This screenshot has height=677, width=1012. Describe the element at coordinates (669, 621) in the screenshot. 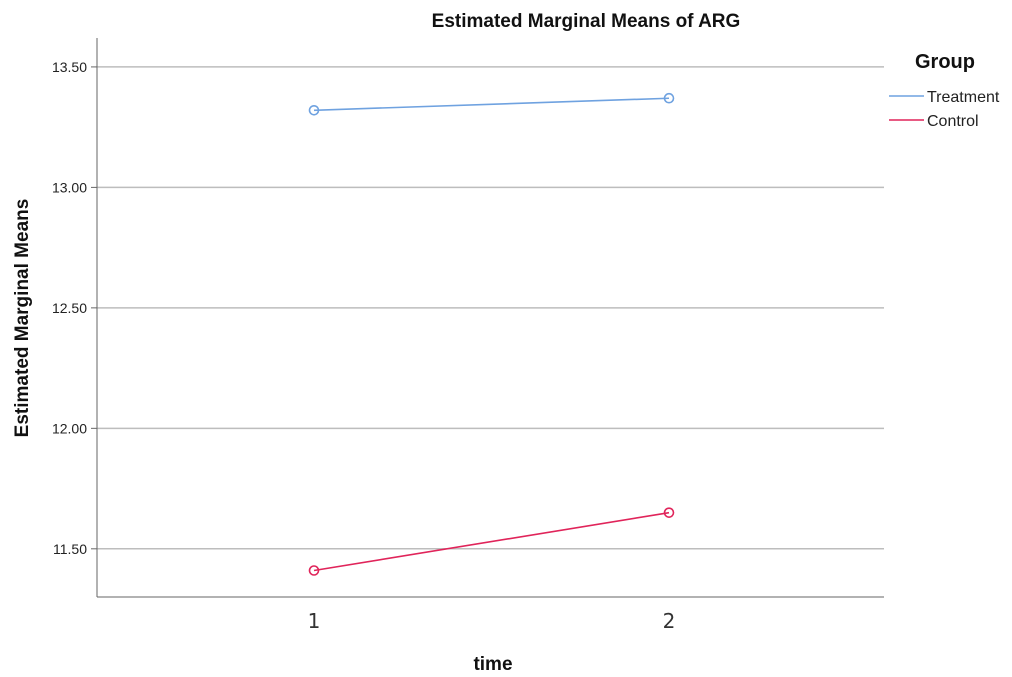

I see `x-tick-label: 2` at that location.